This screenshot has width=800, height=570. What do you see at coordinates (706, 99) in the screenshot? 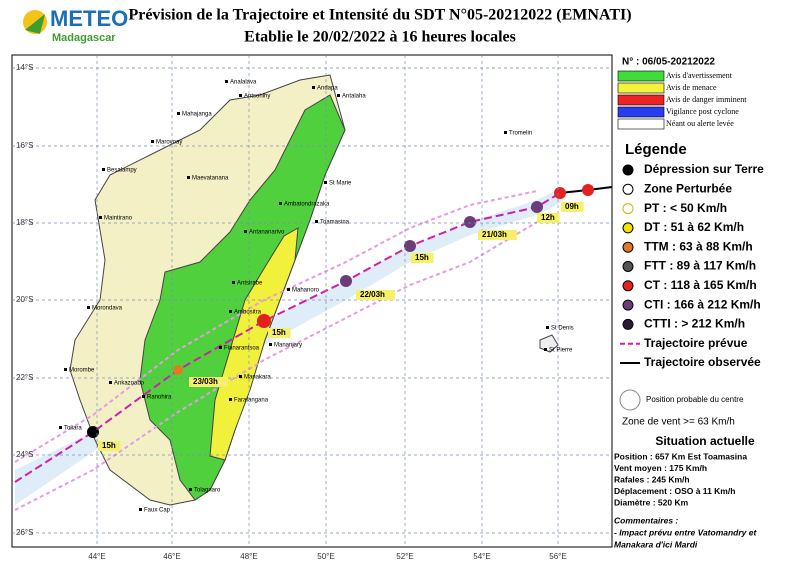
I see `warning-label: Avis de danger imminent` at bounding box center [706, 99].